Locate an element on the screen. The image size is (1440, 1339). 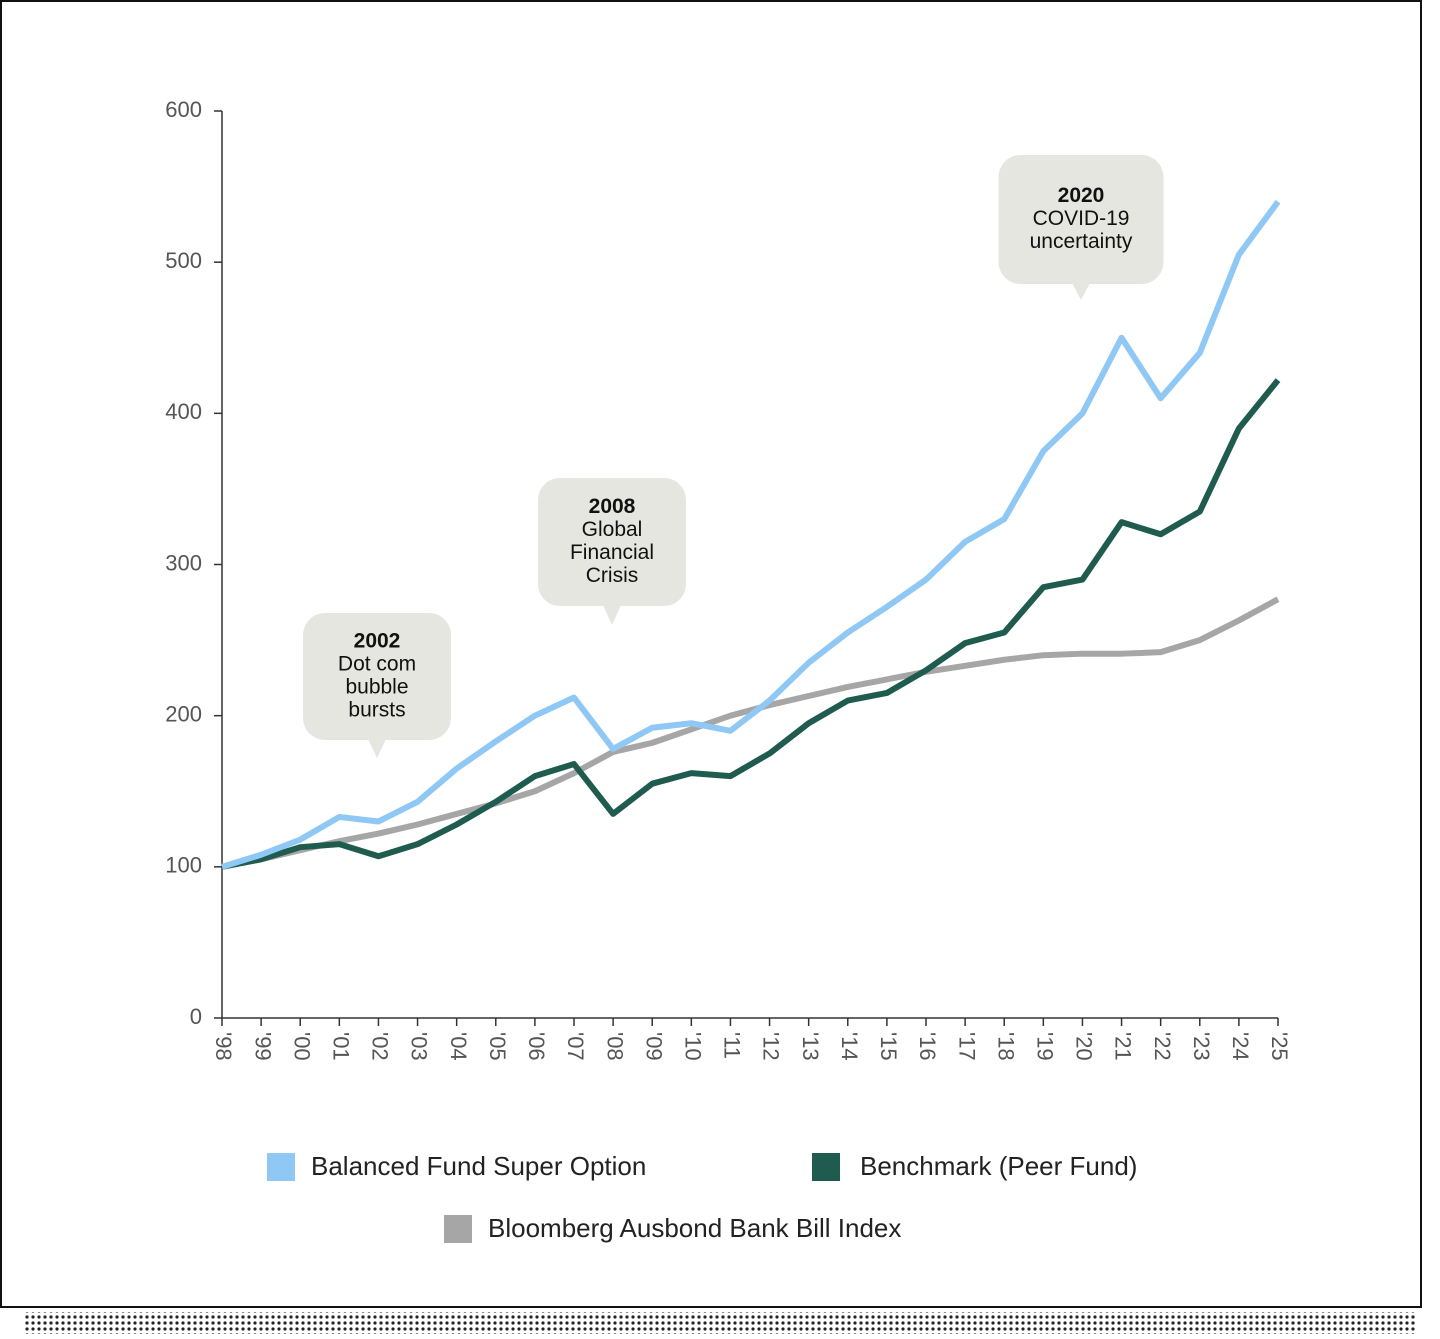
callout-title: 2008 is located at coordinates (612, 506).